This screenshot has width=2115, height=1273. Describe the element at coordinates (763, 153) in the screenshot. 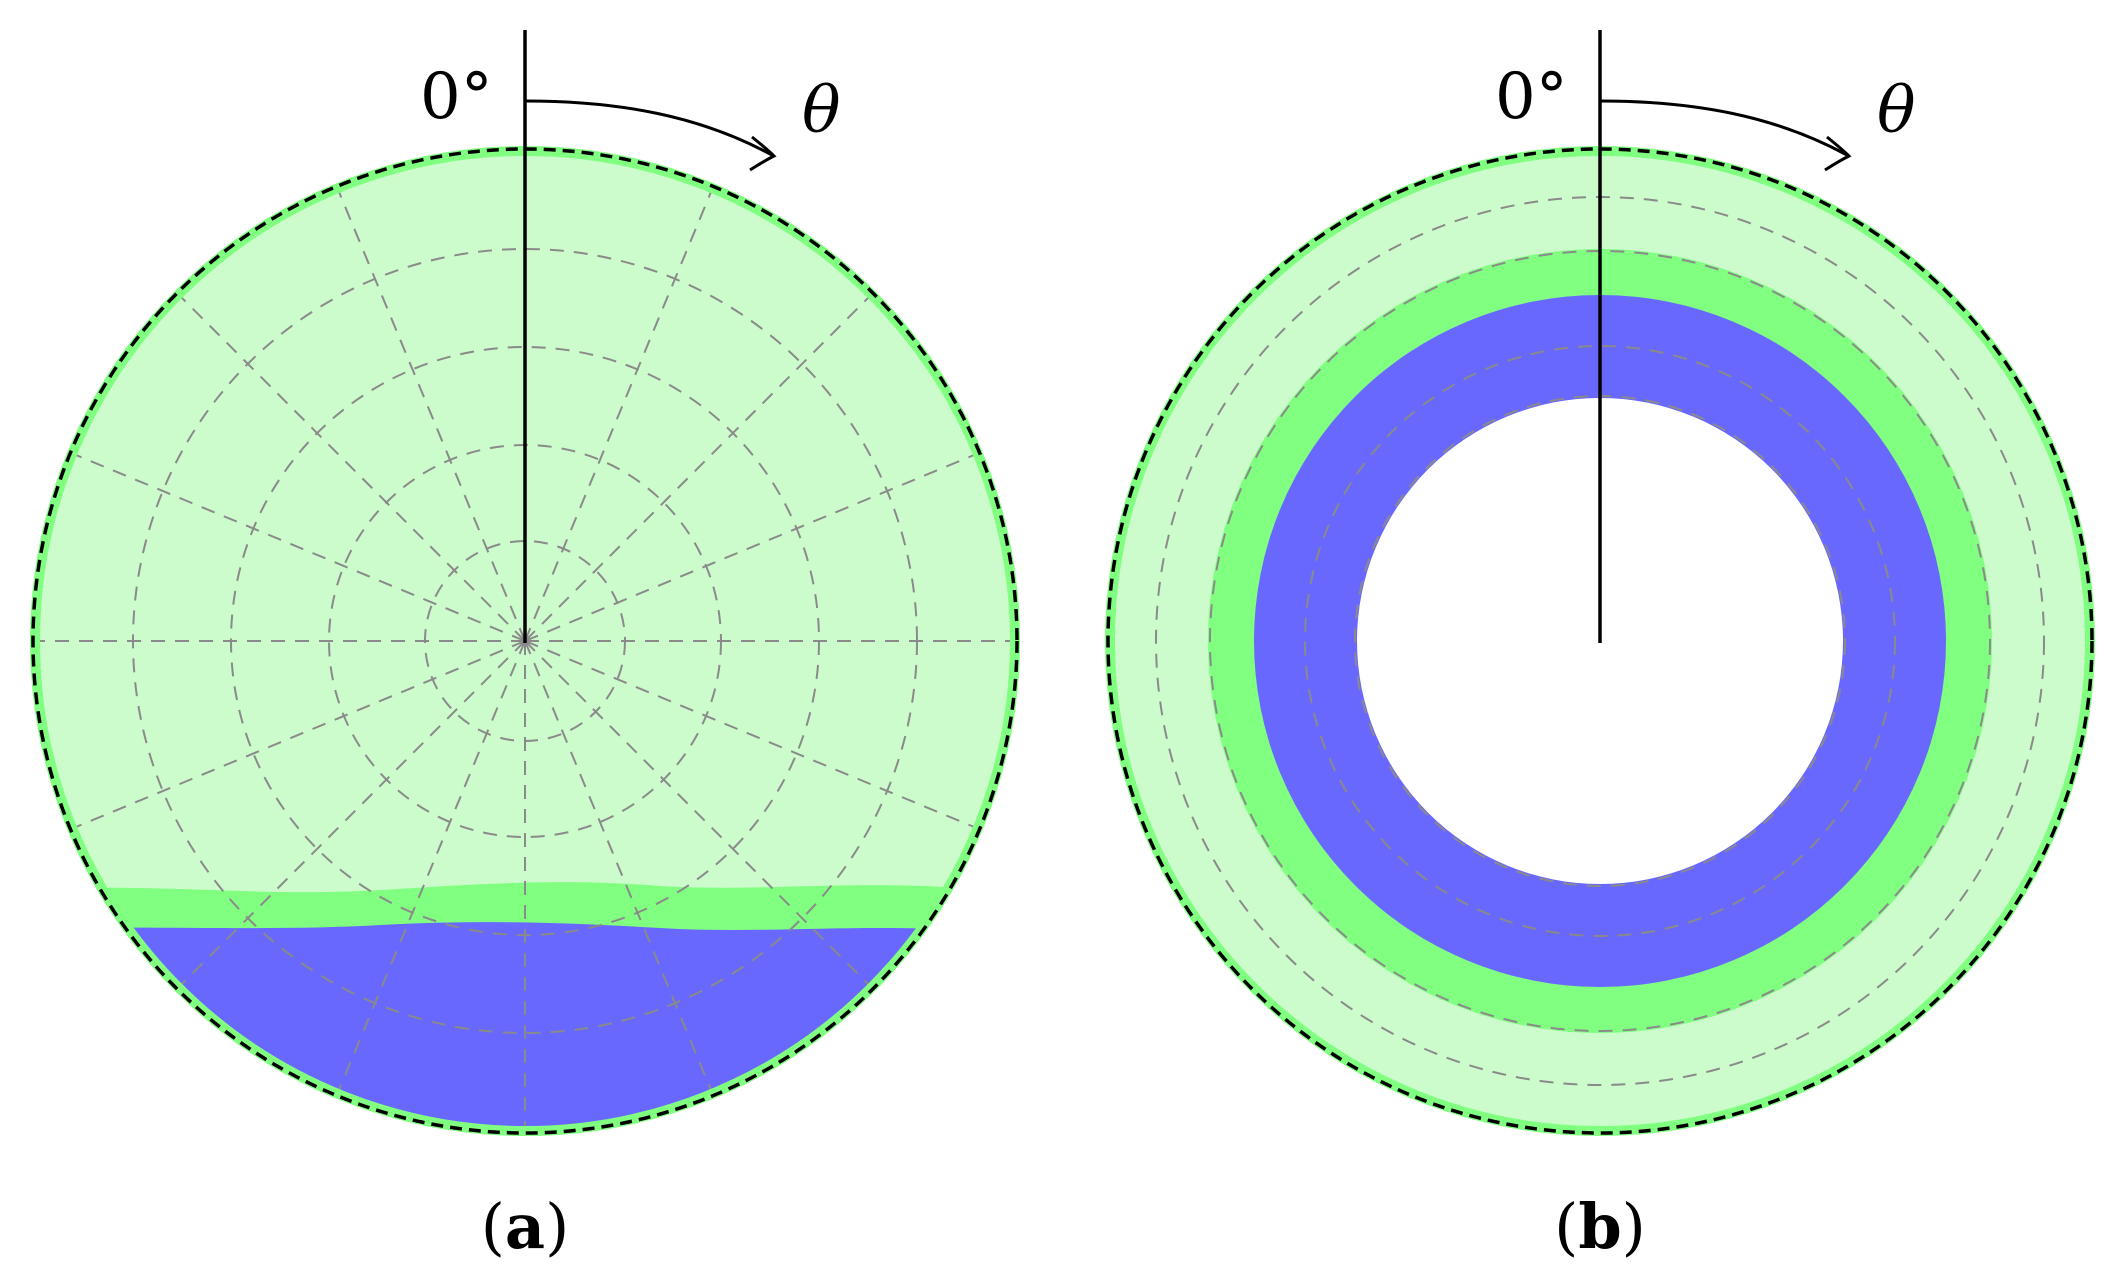

I see `panel-a-theta-arrowhead` at that location.